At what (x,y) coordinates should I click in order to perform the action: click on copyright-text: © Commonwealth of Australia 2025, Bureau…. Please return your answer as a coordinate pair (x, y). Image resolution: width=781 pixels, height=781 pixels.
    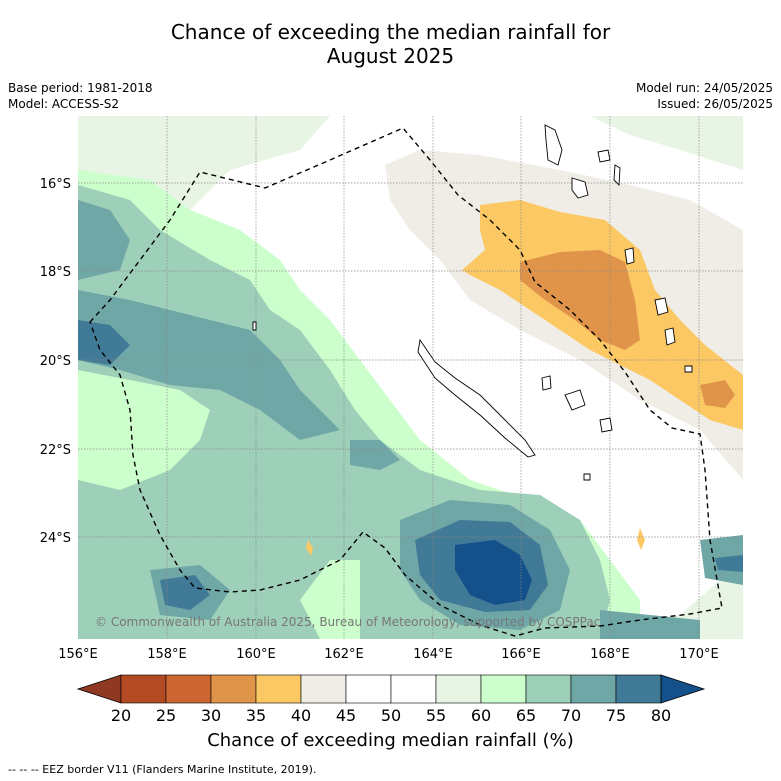
    Looking at the image, I should click on (347, 622).